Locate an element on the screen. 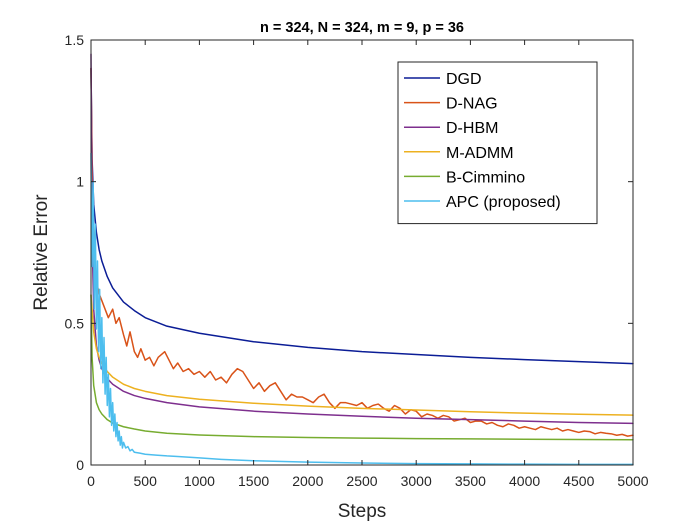  y-tick-label: 0 is located at coordinates (80, 465).